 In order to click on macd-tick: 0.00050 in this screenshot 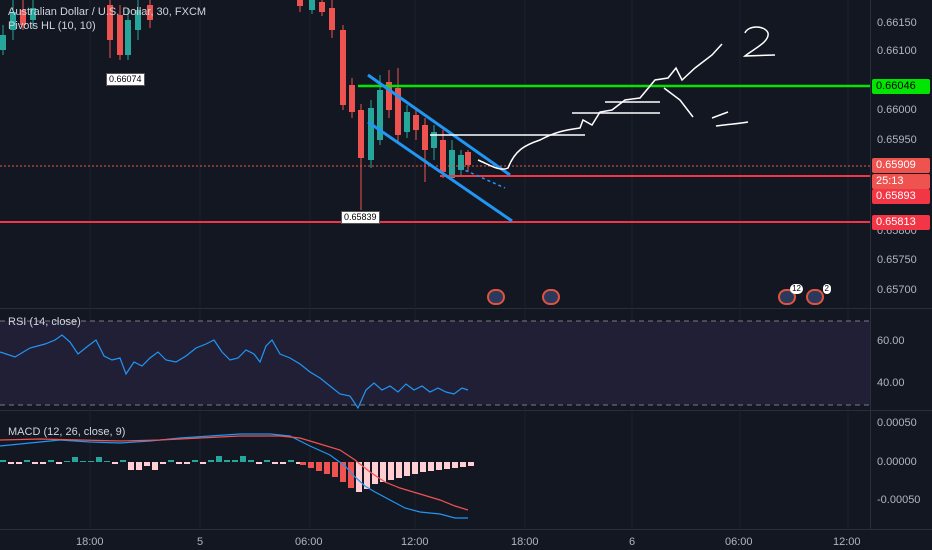, I will do `click(897, 423)`.